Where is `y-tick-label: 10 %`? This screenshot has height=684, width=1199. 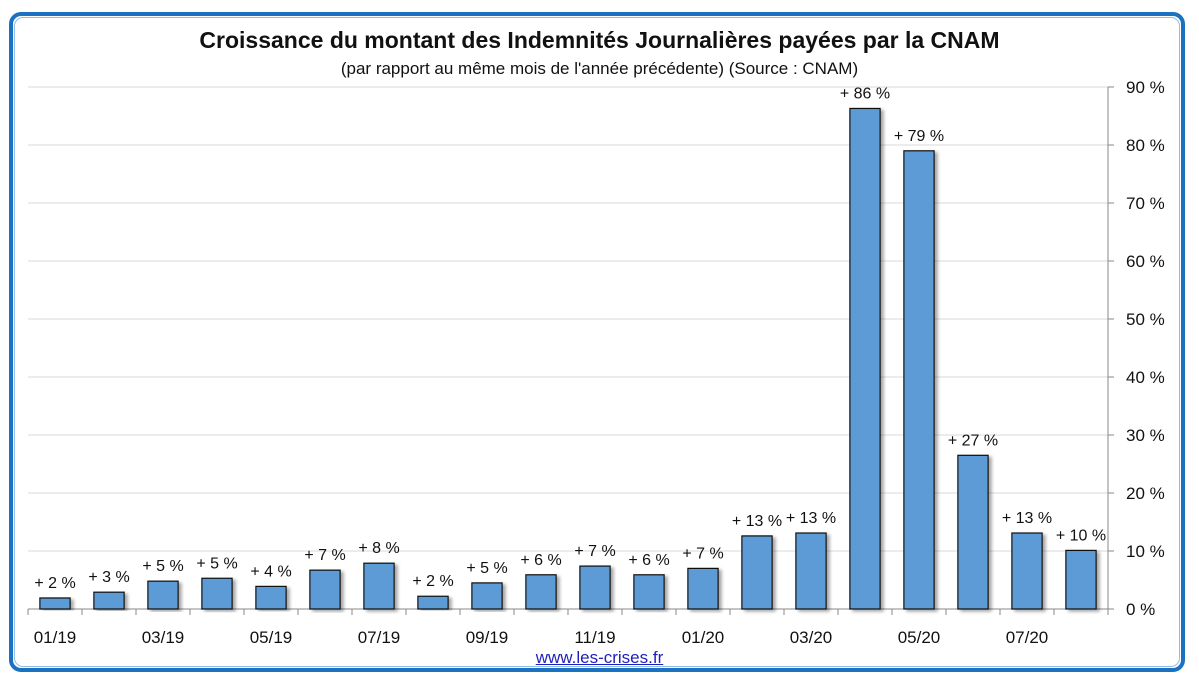 y-tick-label: 10 % is located at coordinates (1145, 551).